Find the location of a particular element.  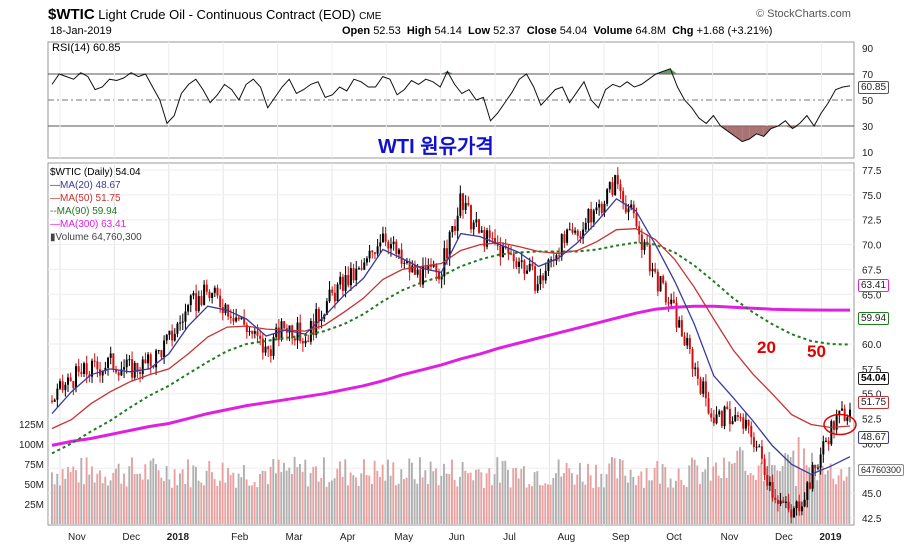

legend-ma20: —MA(20) 48.67 is located at coordinates (85, 185).